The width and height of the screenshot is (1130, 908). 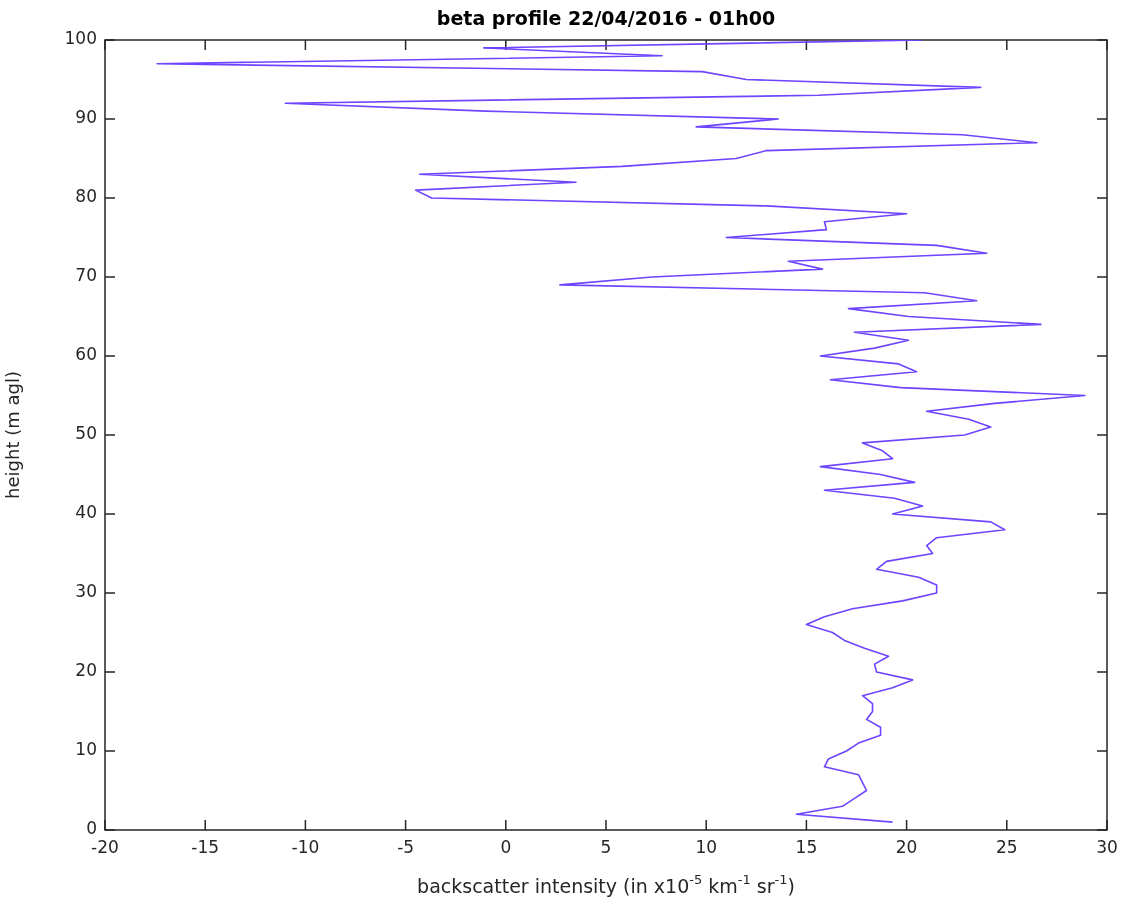 I want to click on x-tick-label: 20, so click(x=906, y=846).